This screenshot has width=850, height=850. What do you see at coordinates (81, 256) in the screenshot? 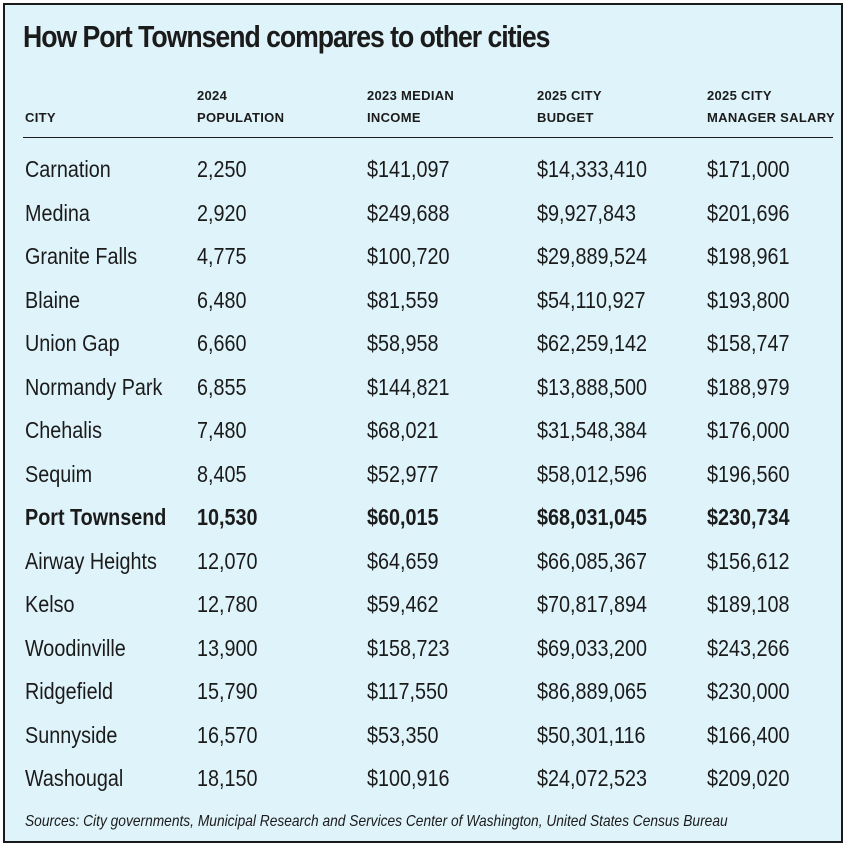
I see `city-cell: Granite Falls` at bounding box center [81, 256].